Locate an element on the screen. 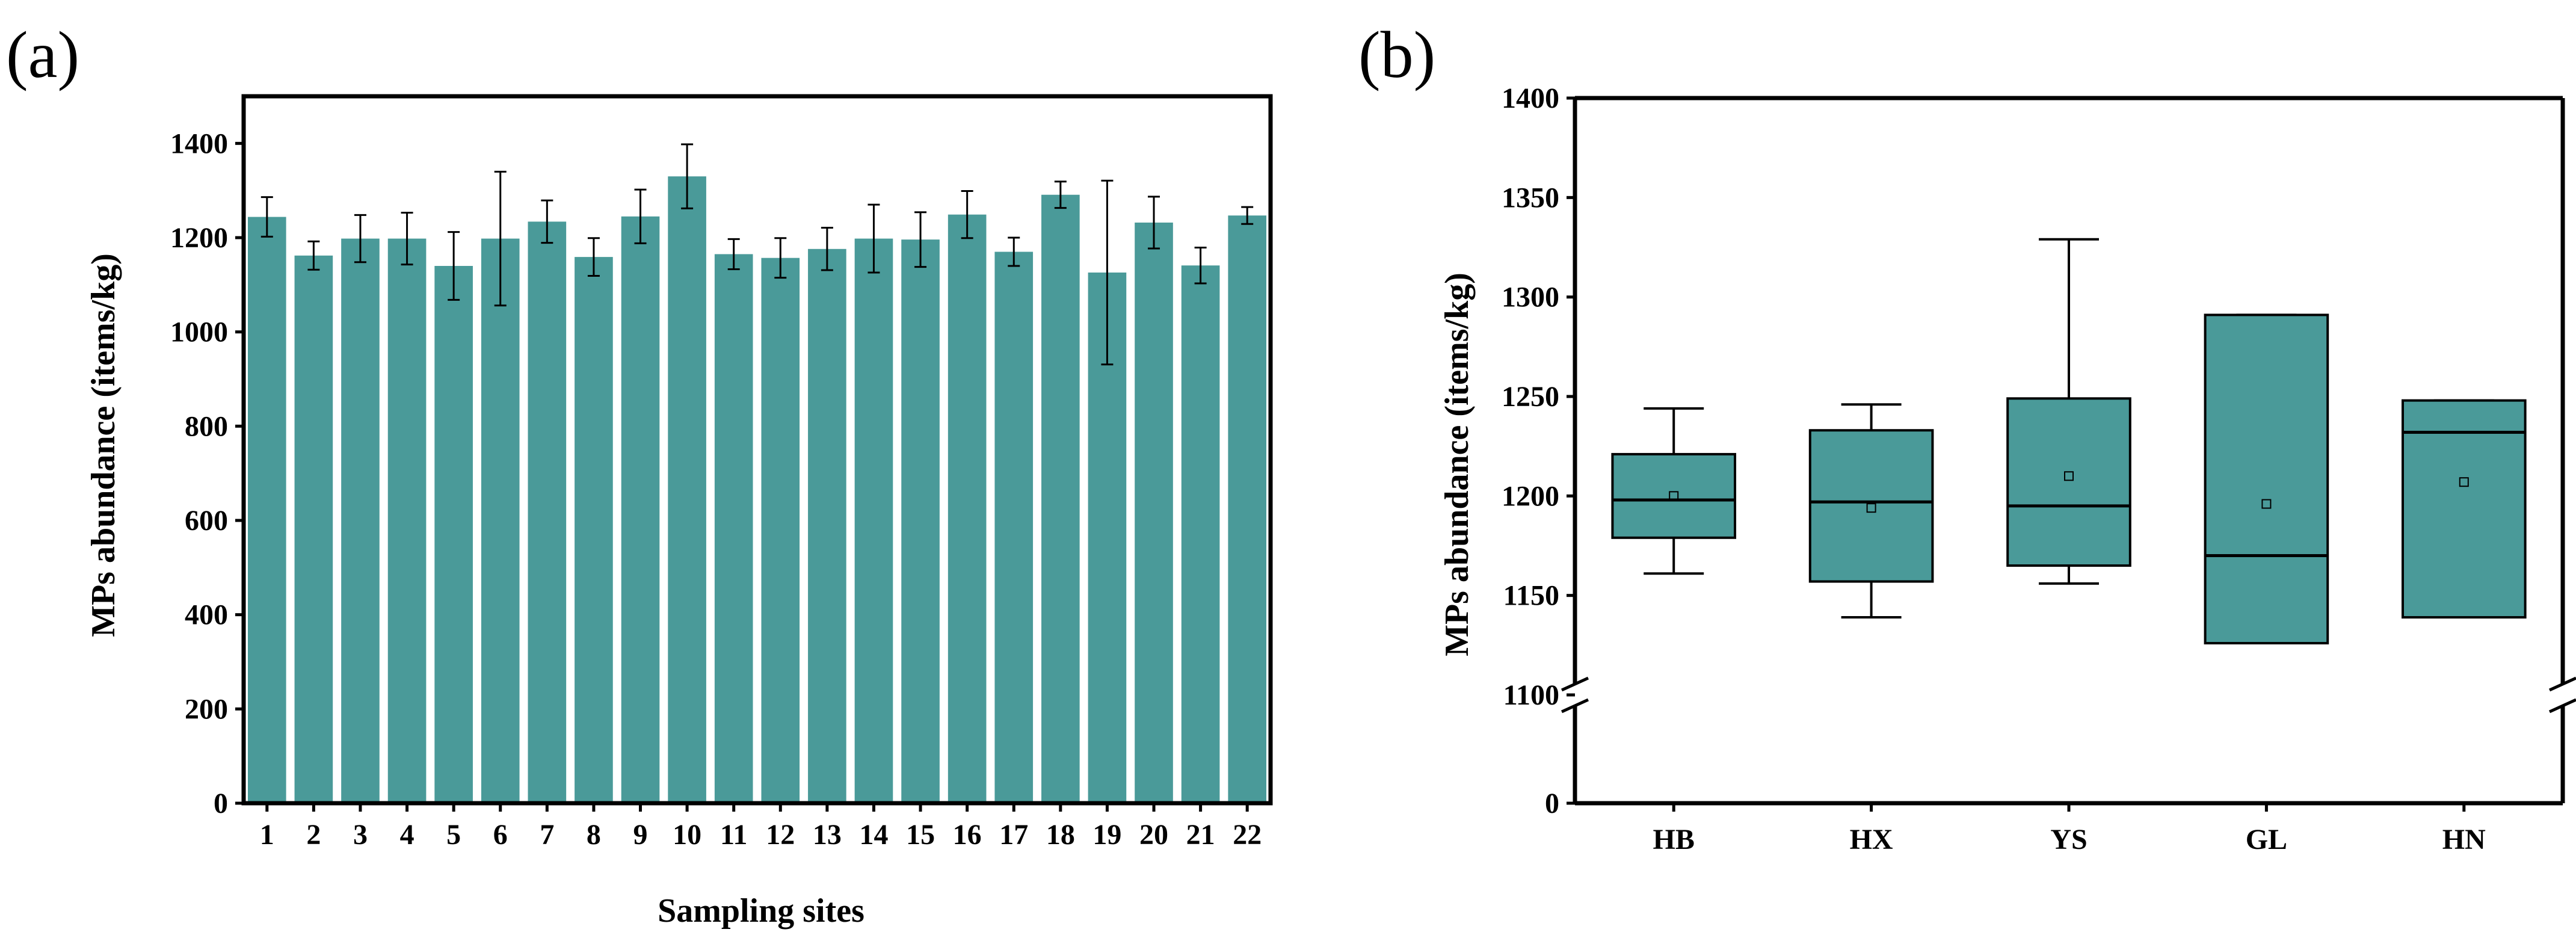 This screenshot has width=2576, height=947. y-axis-title-a: MPs abundance (items/kg) is located at coordinates (103, 445).